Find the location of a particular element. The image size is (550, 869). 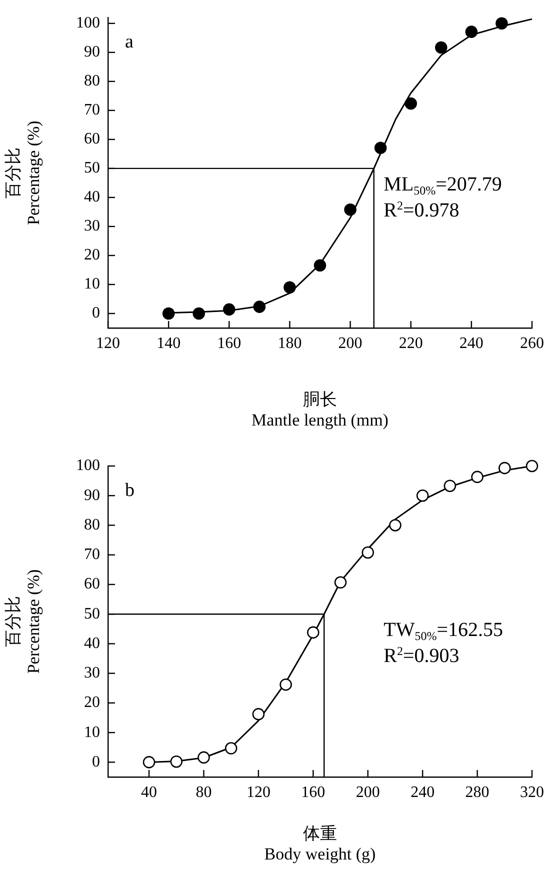

x-tick-label: 40 is located at coordinates (149, 792).